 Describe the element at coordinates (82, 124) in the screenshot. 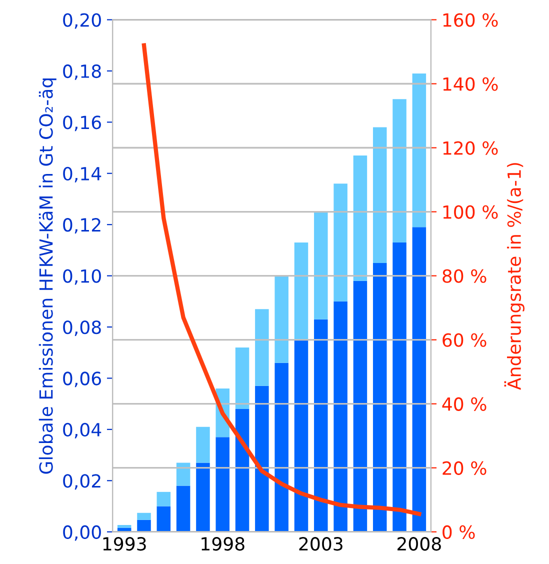

I see `y-tick-label: 0,16` at that location.